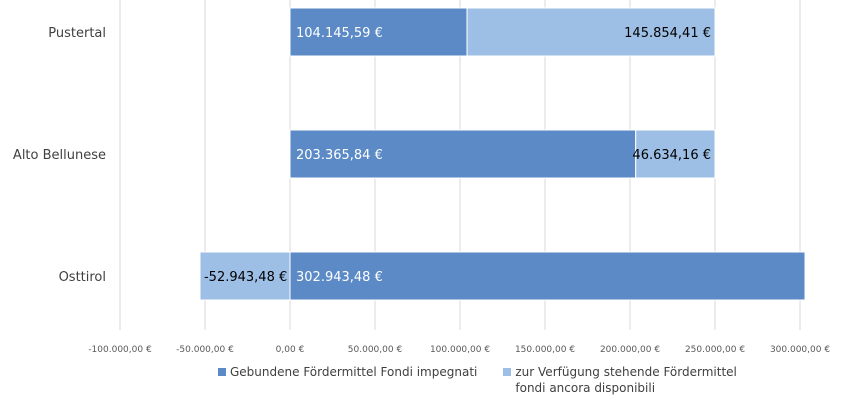 This screenshot has width=846, height=406. I want to click on category-label: Alto Bellunese, so click(59, 155).